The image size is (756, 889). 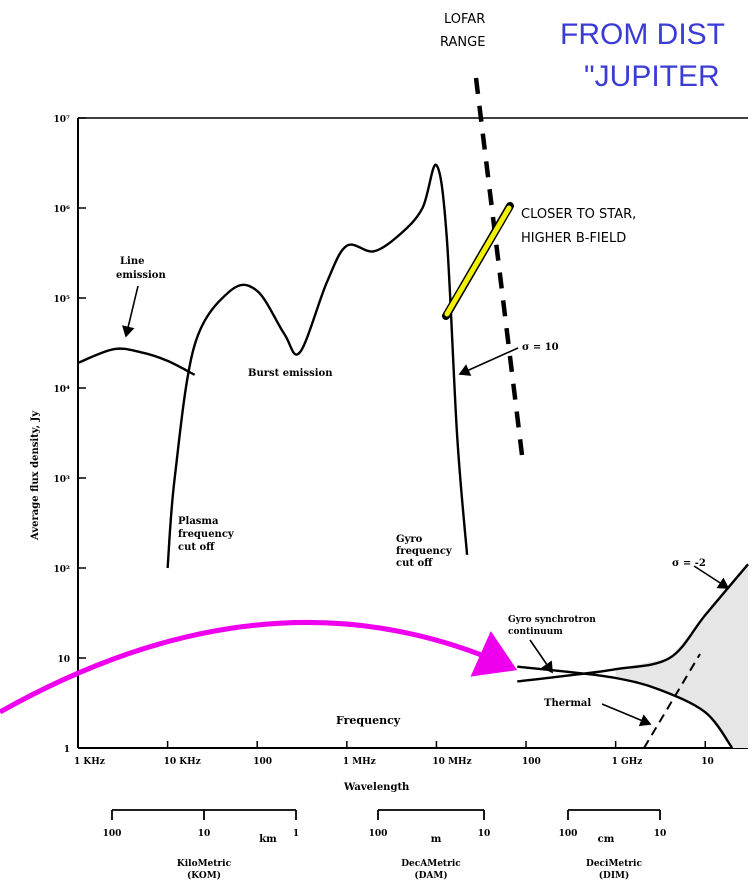 I want to click on lofar-label-line1: LOFAR, so click(x=464, y=19).